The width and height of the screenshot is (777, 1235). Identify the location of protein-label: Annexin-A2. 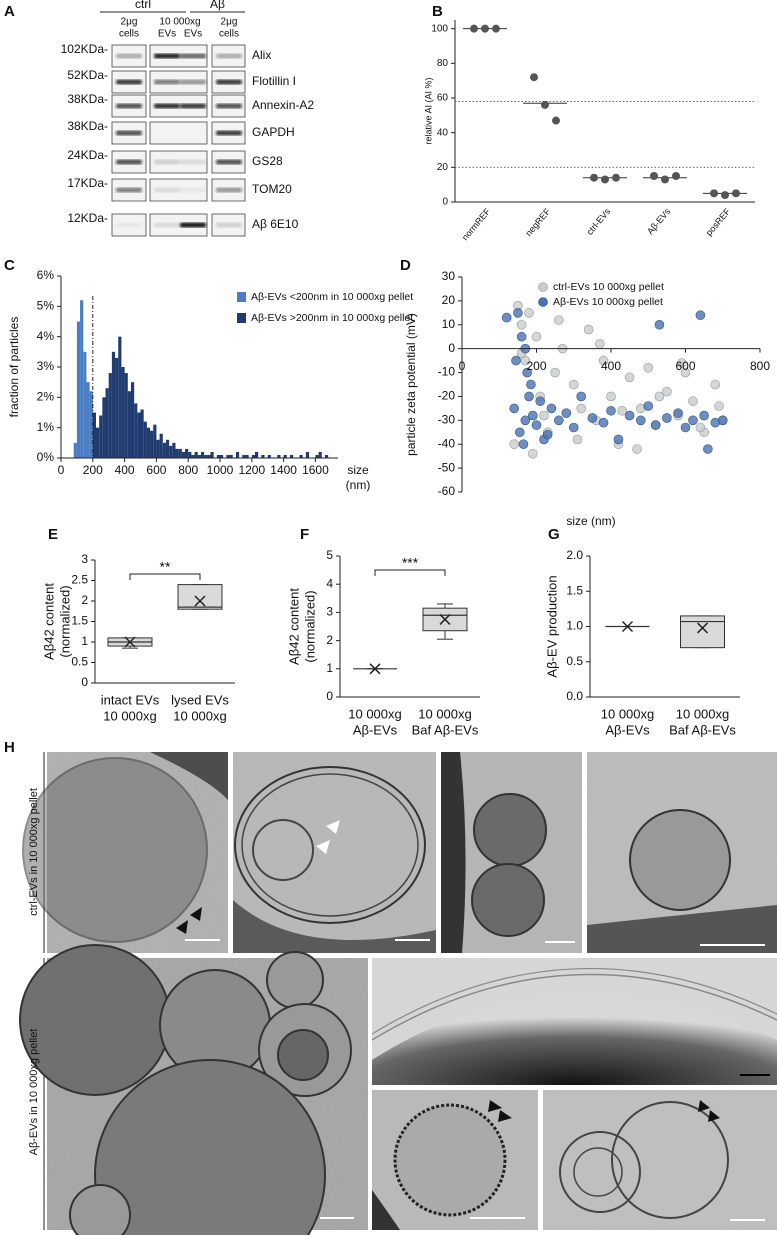
(283, 105).